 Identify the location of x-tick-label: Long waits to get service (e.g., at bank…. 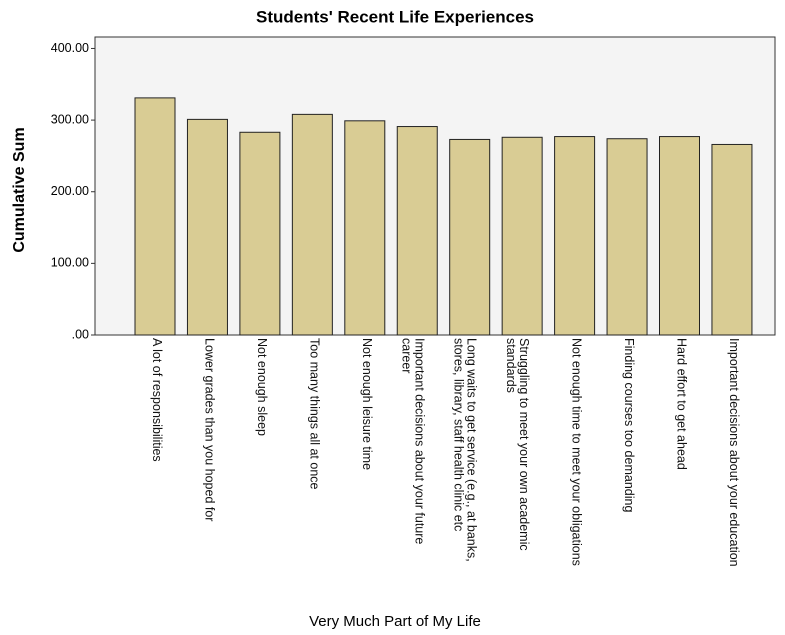
(465, 450).